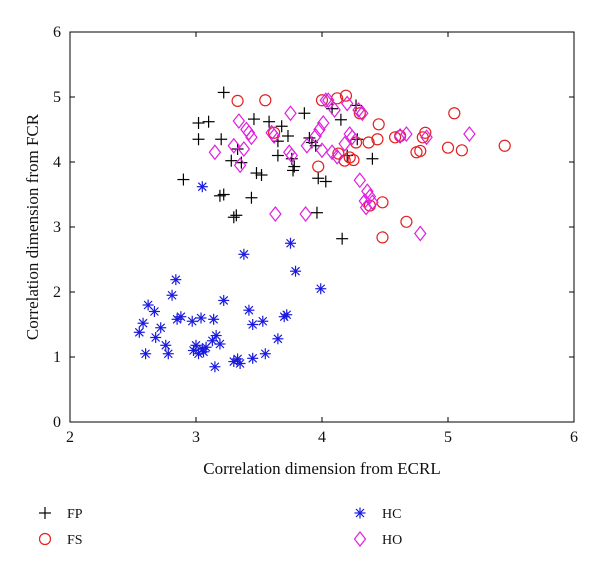 The height and width of the screenshot is (569, 600). What do you see at coordinates (60, 540) in the screenshot?
I see `legend-item-fs: FS` at bounding box center [60, 540].